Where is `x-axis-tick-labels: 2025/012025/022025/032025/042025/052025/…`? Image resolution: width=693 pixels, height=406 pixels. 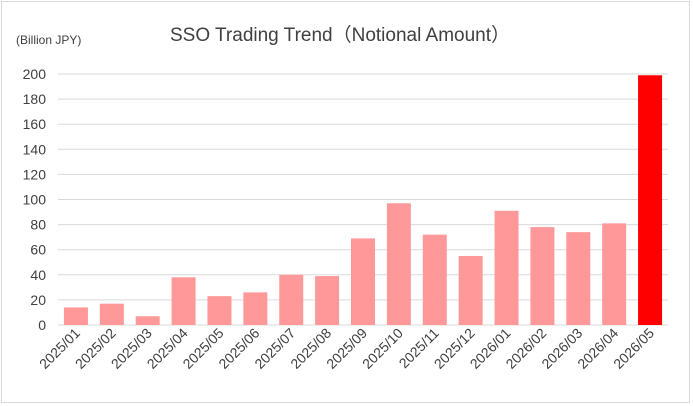 x-axis-tick-labels: 2025/012025/022025/032025/042025/052025/… is located at coordinates (346, 348).